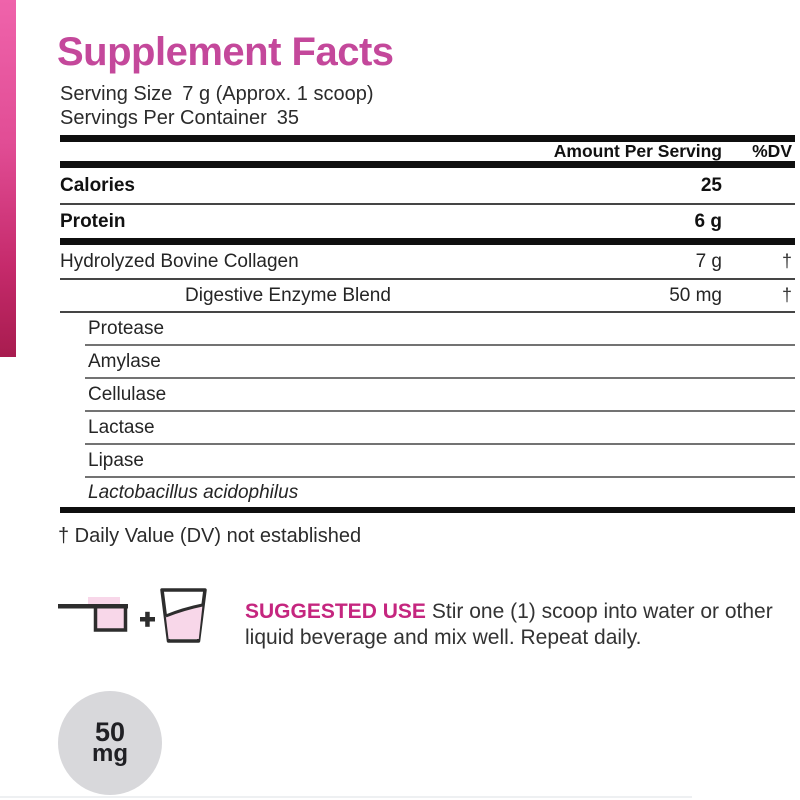 This screenshot has width=800, height=800. Describe the element at coordinates (110, 753) in the screenshot. I see `dosage-unit: mg` at that location.